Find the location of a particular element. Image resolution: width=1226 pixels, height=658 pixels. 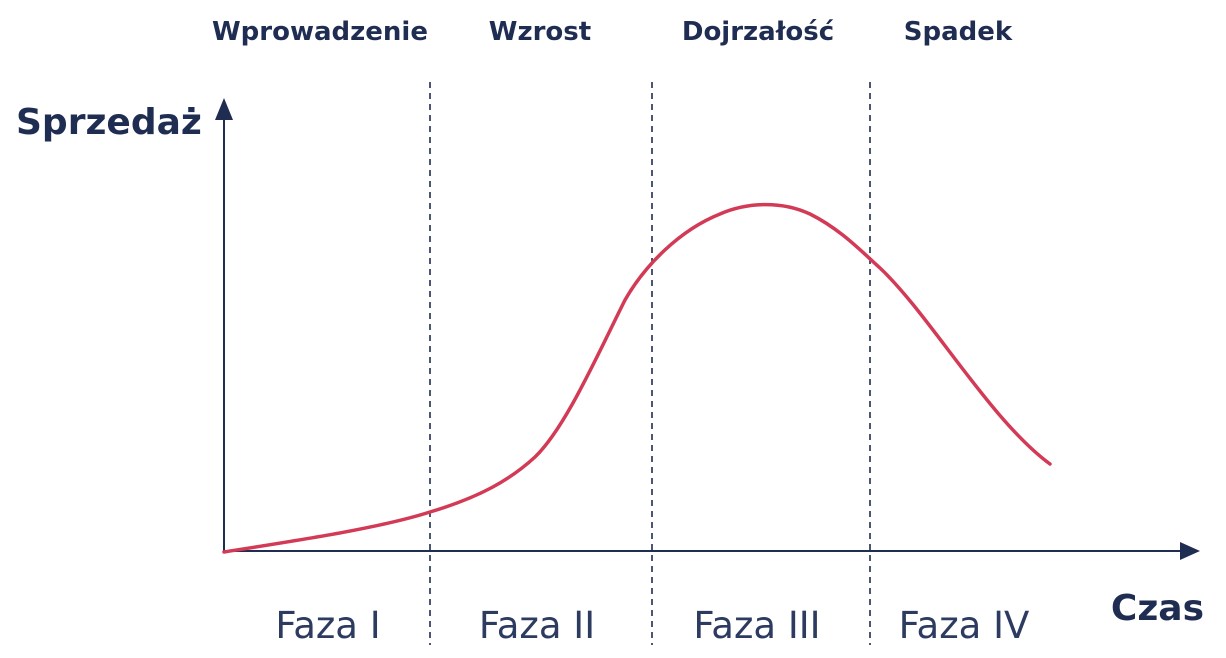

y-axis-title: Sprzedaż is located at coordinates (109, 122).